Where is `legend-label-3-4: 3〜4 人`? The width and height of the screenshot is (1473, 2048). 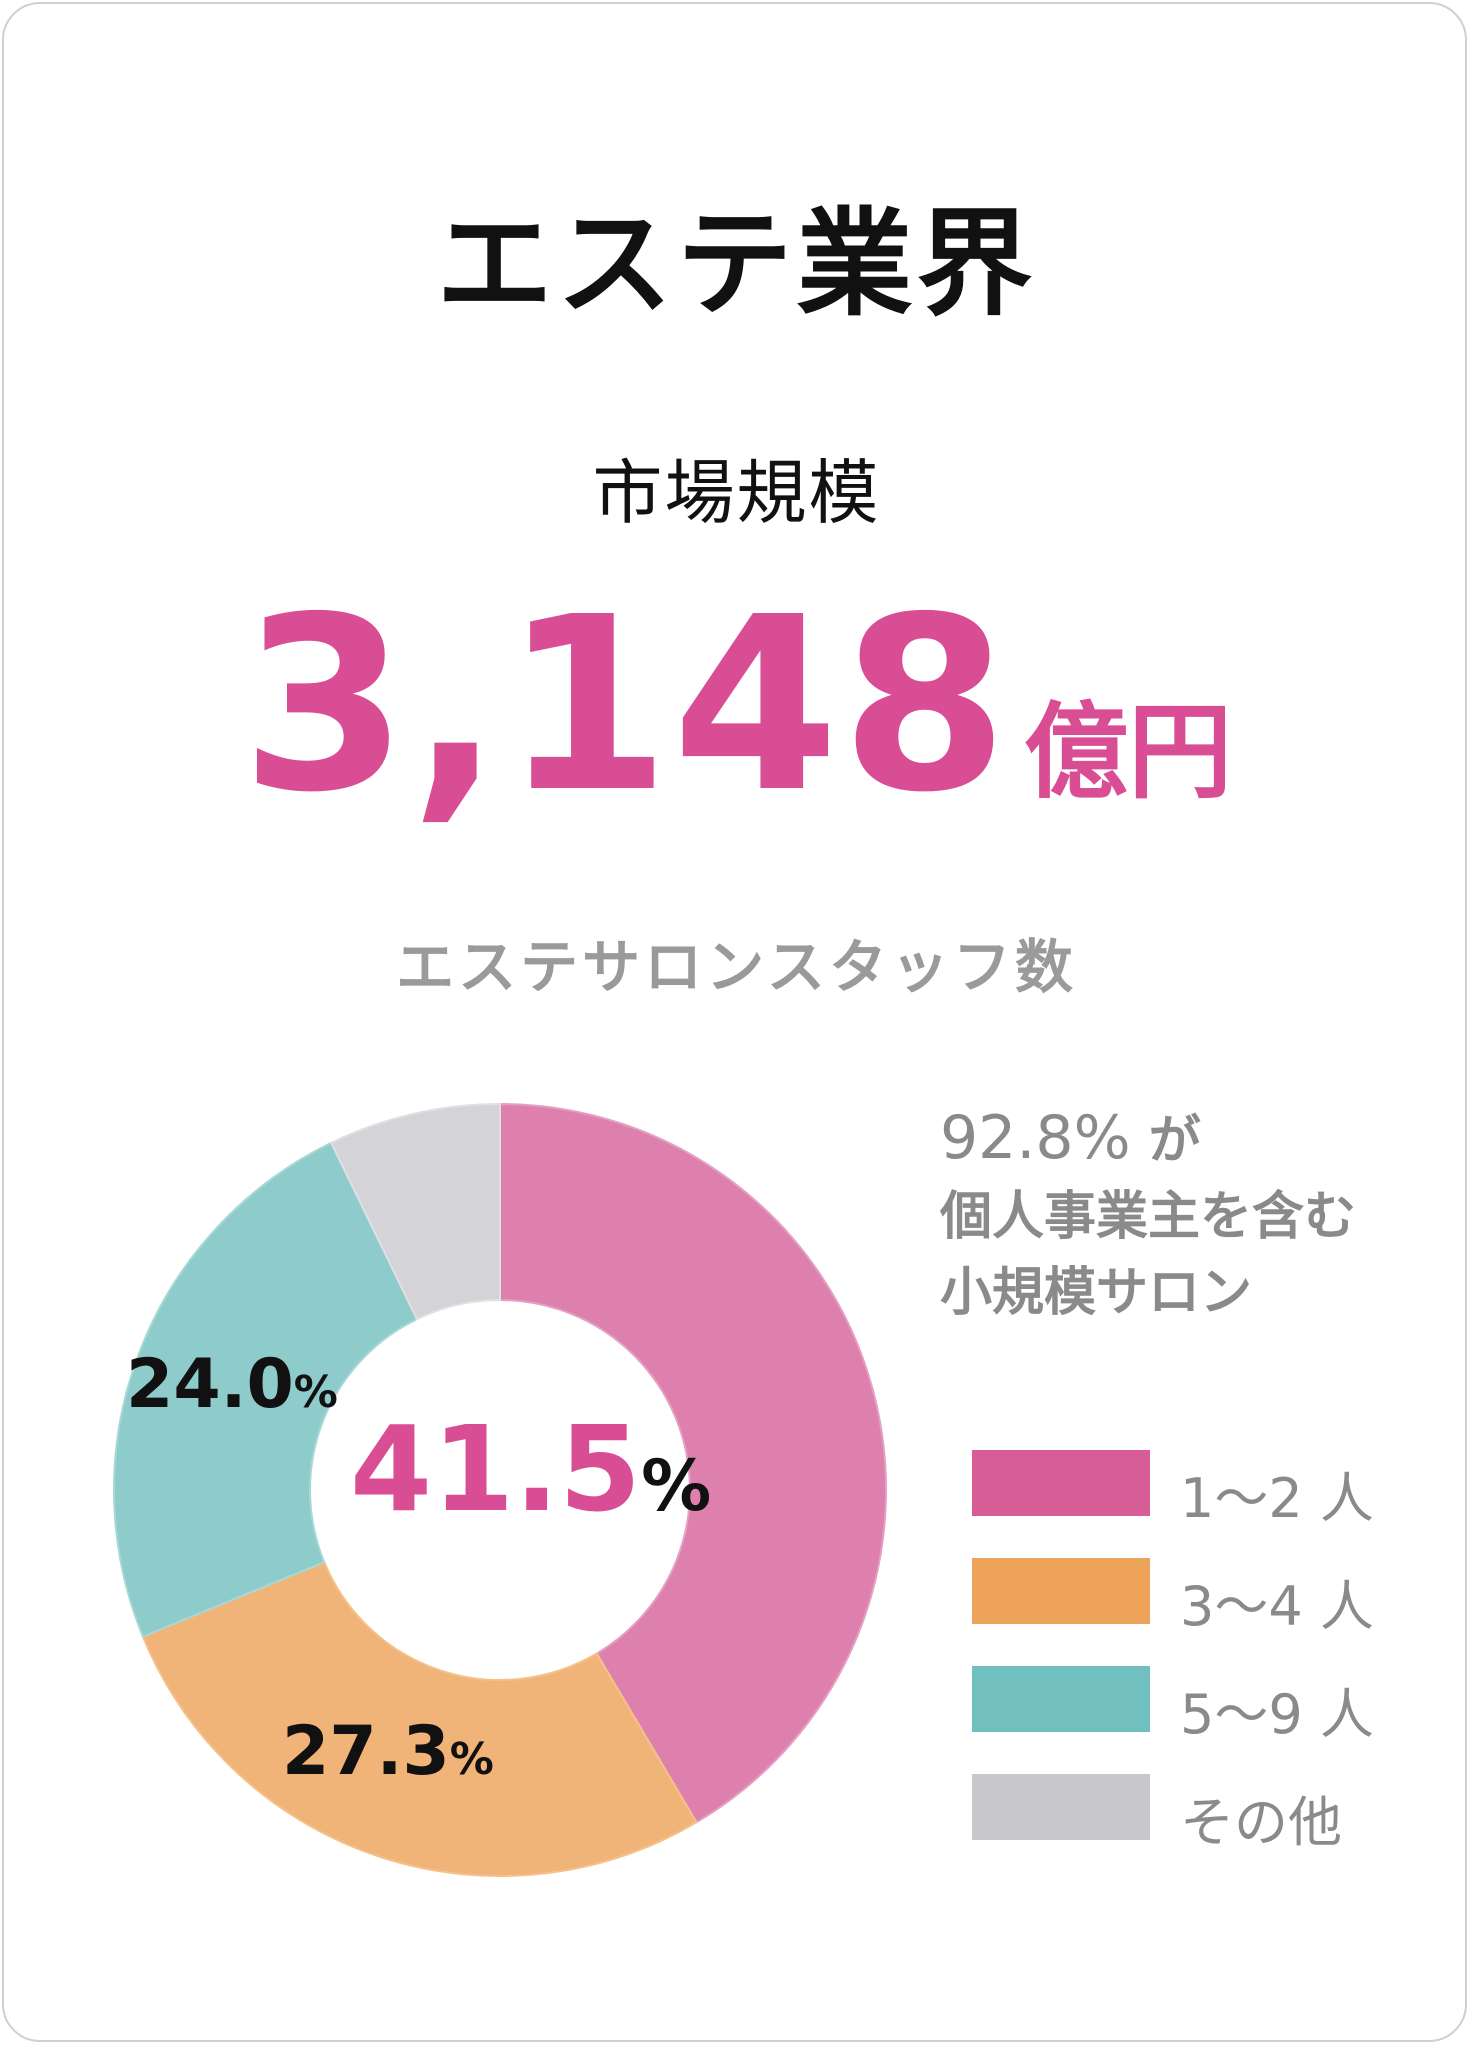 legend-label-3-4: 3〜4 人 is located at coordinates (1277, 1606).